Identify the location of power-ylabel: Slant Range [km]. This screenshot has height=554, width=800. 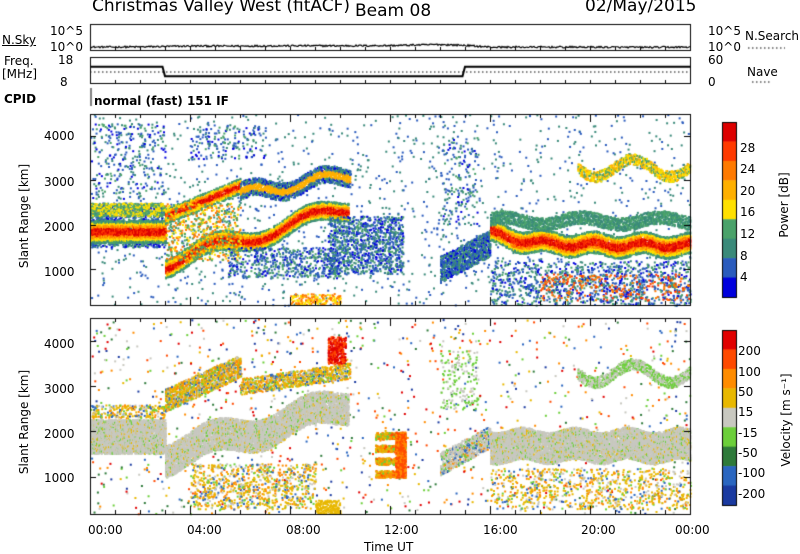
(24, 216).